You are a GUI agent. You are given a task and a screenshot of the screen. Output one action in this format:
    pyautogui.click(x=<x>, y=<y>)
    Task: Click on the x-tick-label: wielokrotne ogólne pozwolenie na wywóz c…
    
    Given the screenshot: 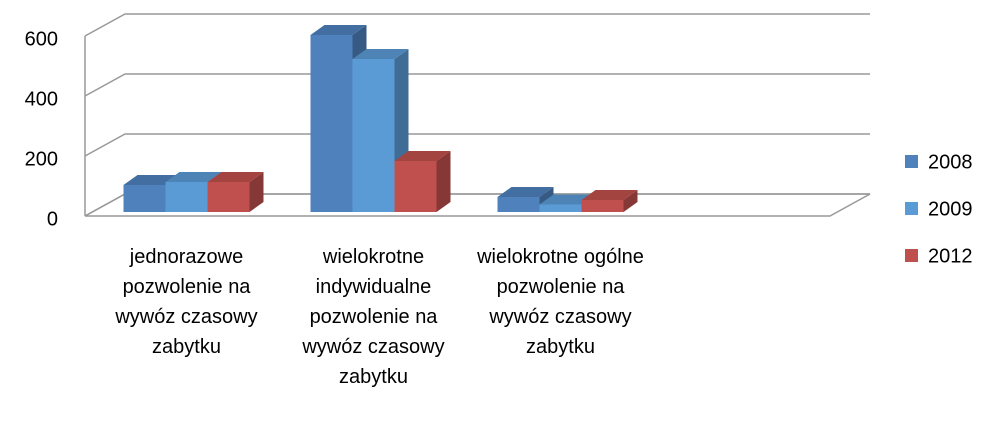 What is the action you would take?
    pyautogui.click(x=560, y=302)
    